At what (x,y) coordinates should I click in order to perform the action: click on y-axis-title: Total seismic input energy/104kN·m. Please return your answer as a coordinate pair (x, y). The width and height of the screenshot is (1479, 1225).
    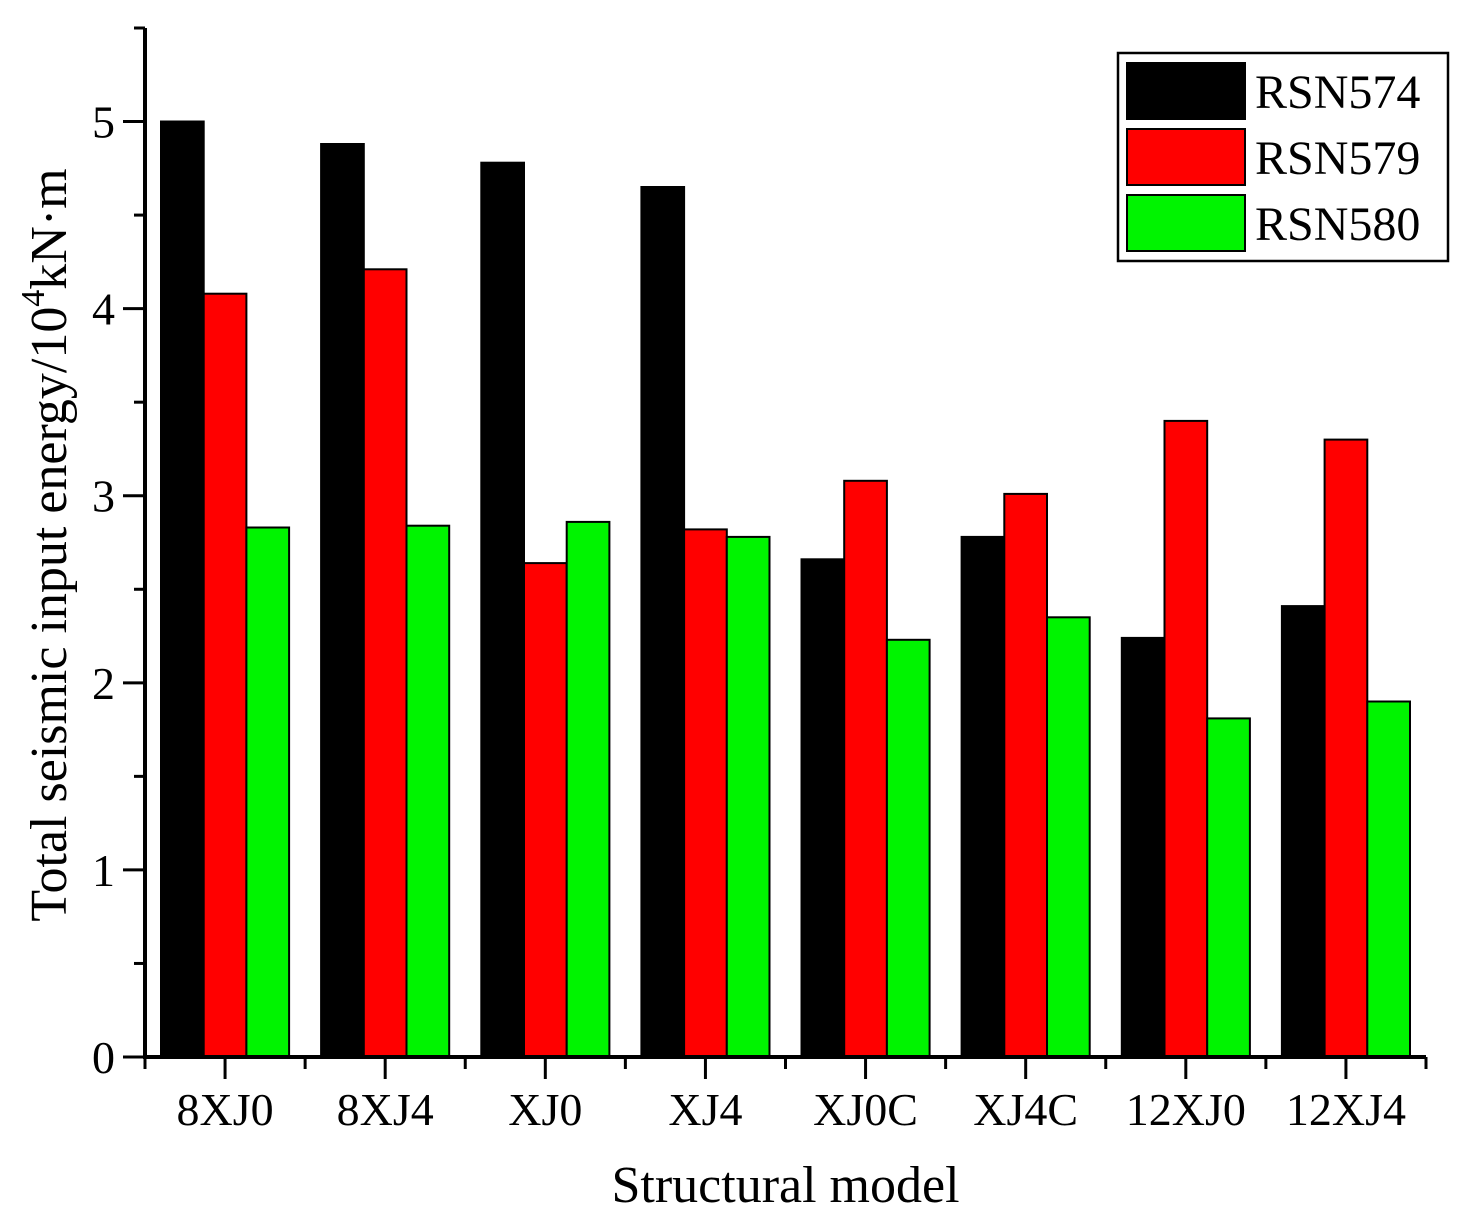
    Looking at the image, I should click on (46, 544).